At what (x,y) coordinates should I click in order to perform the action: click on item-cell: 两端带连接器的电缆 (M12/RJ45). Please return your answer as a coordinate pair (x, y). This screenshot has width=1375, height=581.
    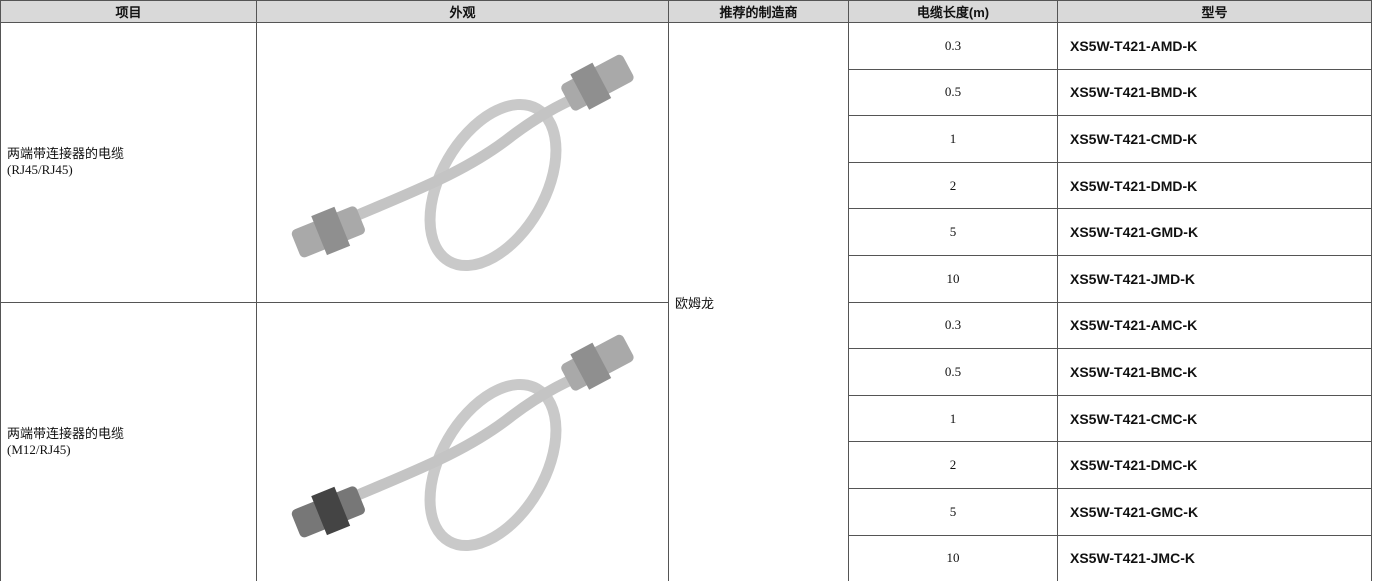
    Looking at the image, I should click on (128, 441).